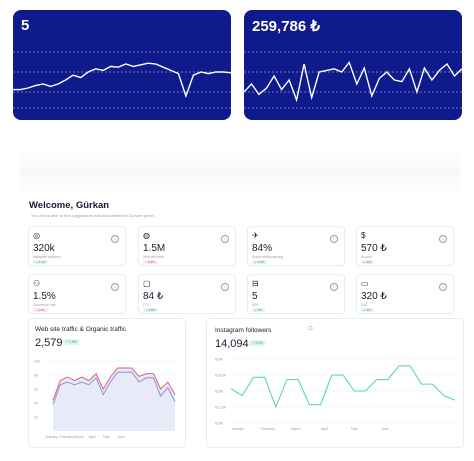 The image size is (474, 461). Describe the element at coordinates (364, 305) in the screenshot. I see `stat-label: CAC` at that location.